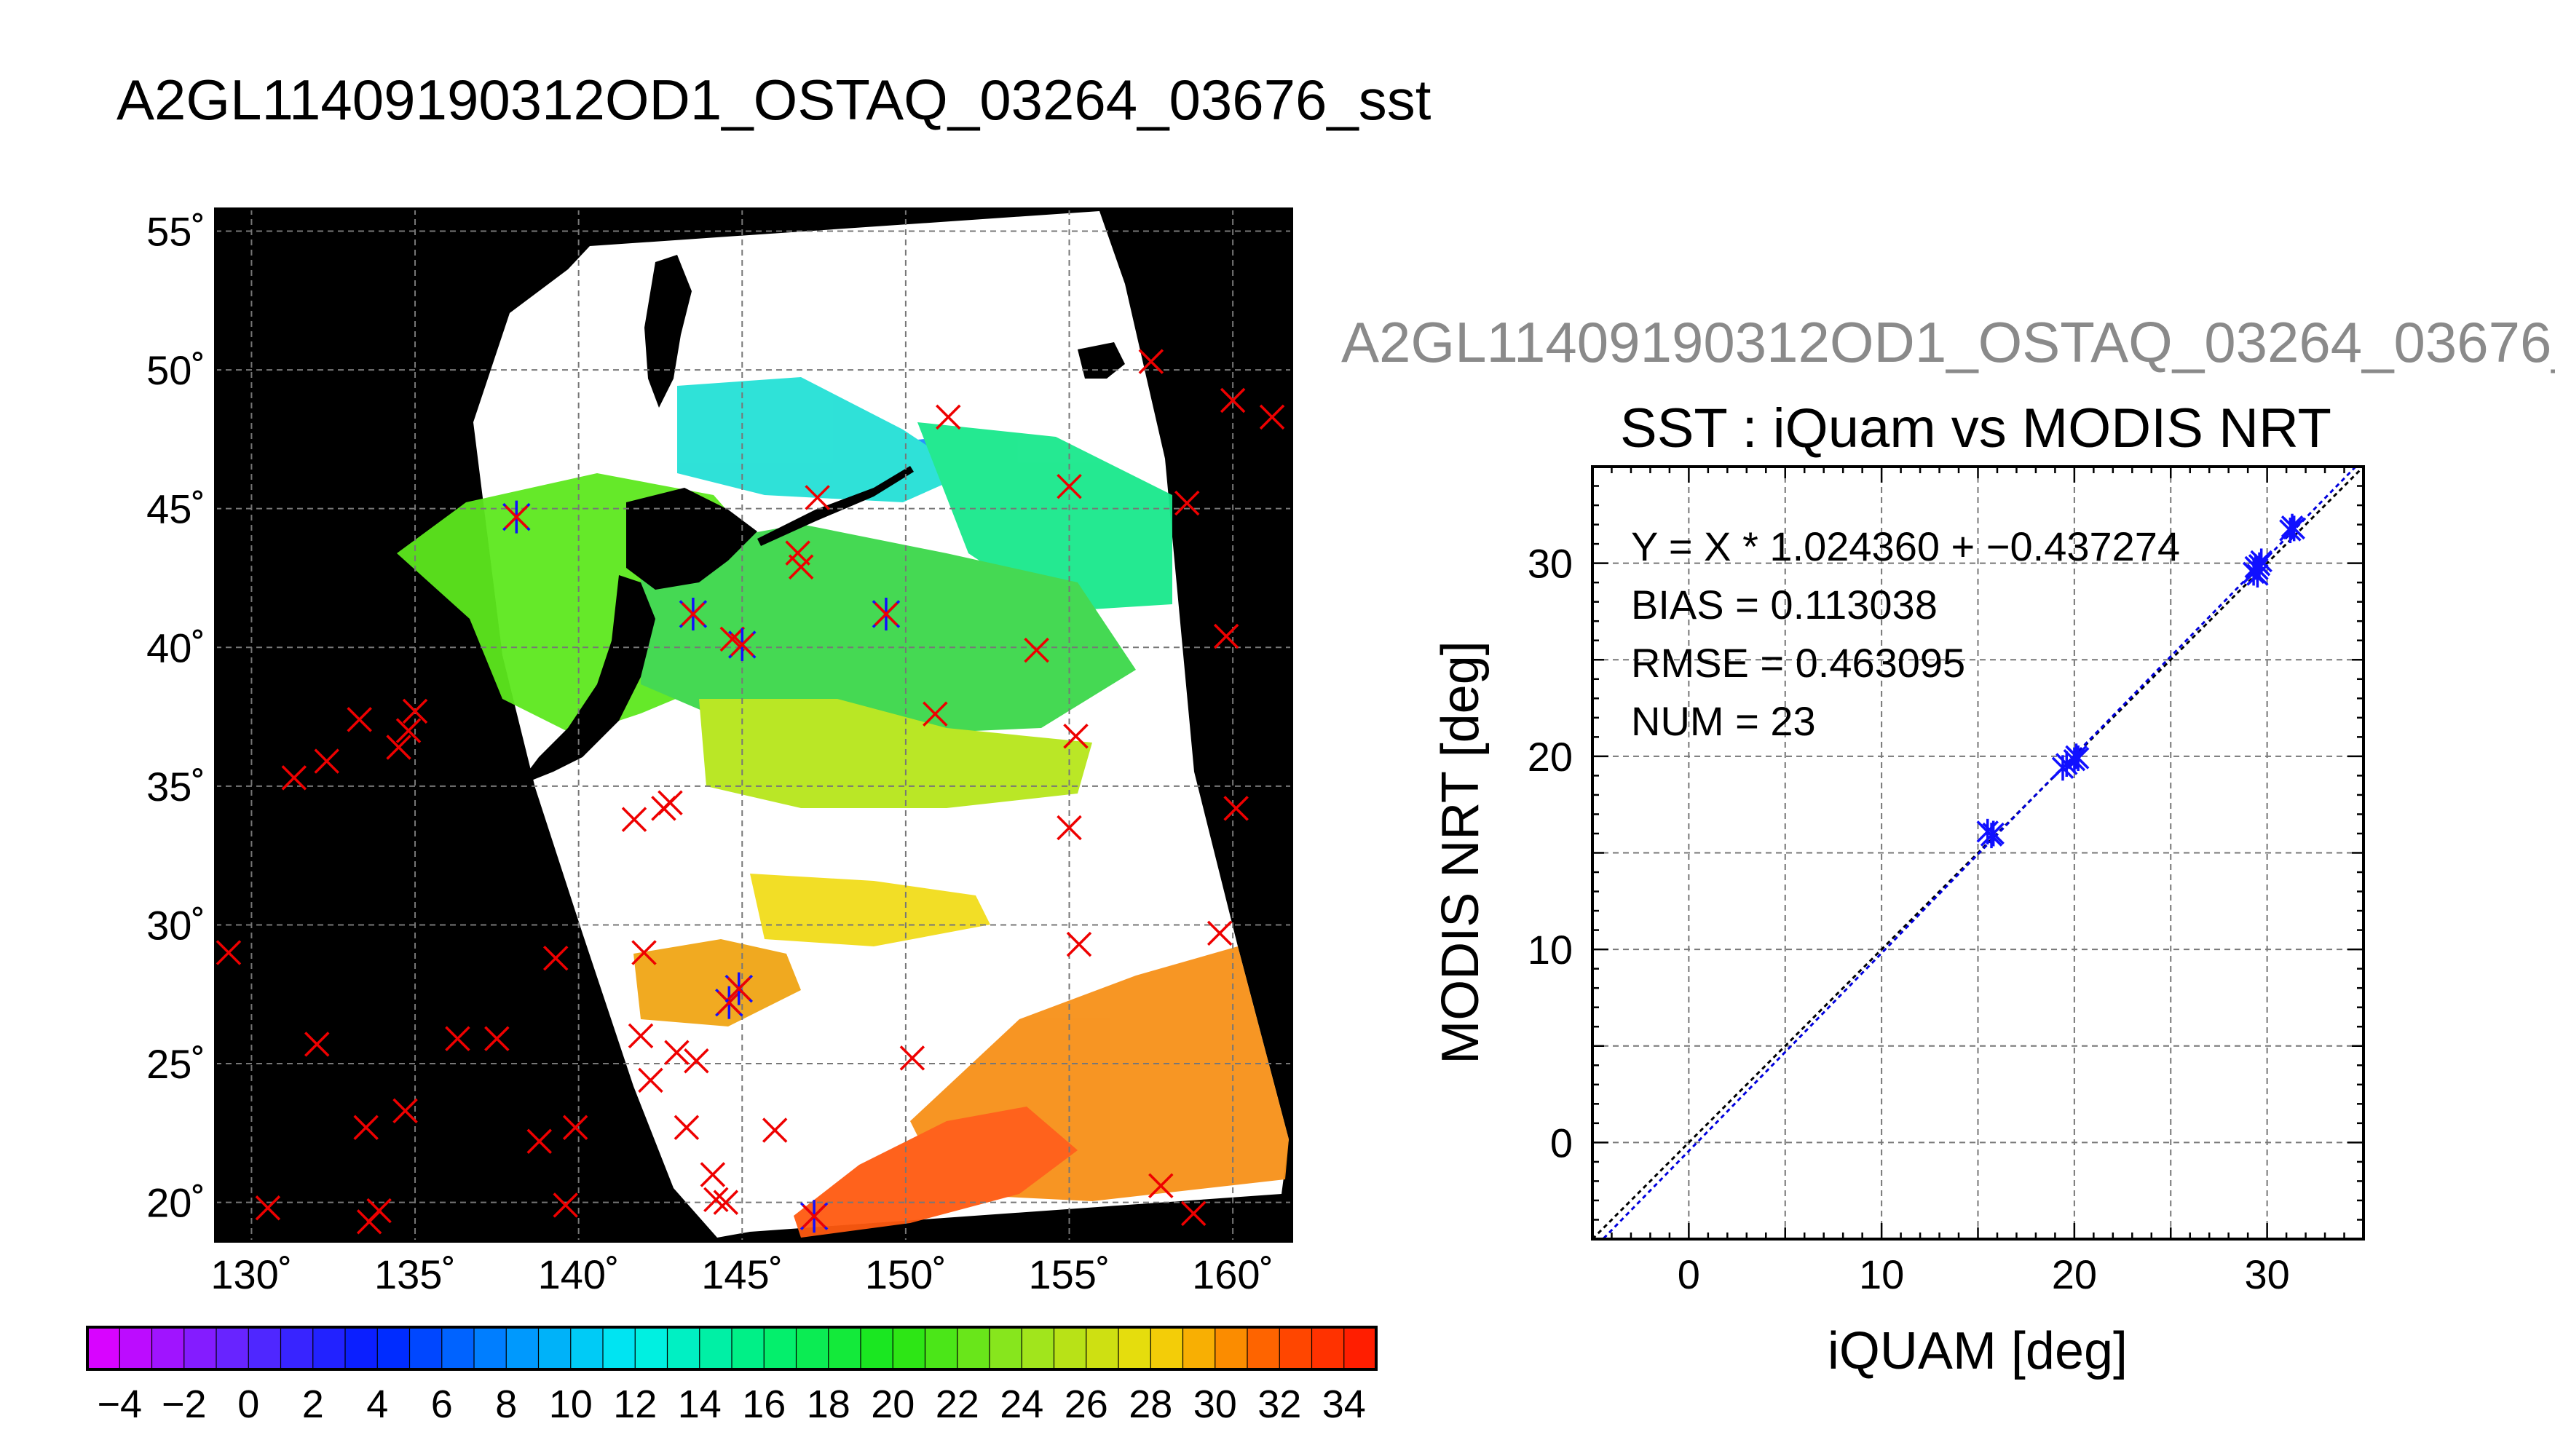  I want to click on colorbar-tick-label: 30, so click(1215, 1404).